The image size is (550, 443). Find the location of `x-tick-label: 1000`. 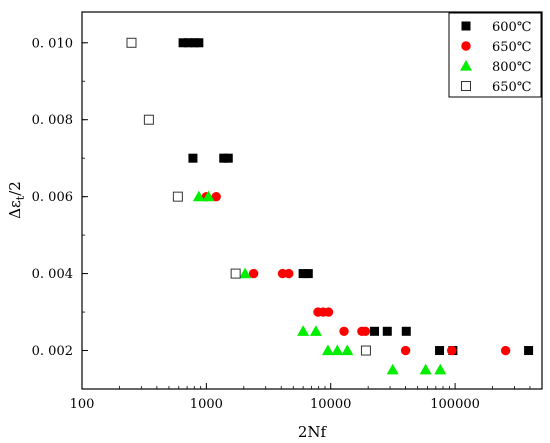

x-tick-label: 1000 is located at coordinates (206, 404).